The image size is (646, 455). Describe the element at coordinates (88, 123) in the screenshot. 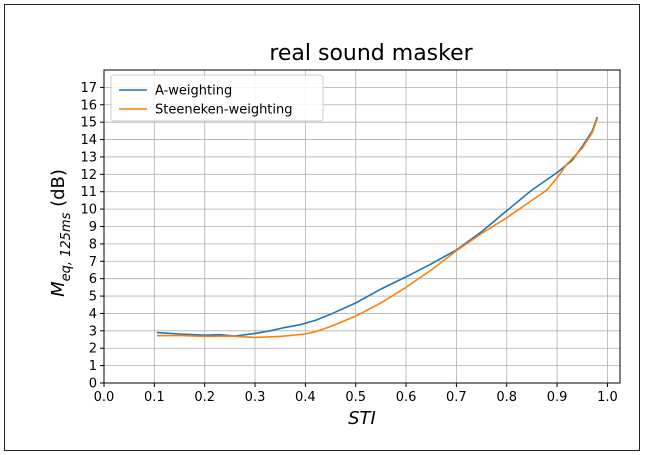

I see `y-tick-label: 15` at that location.